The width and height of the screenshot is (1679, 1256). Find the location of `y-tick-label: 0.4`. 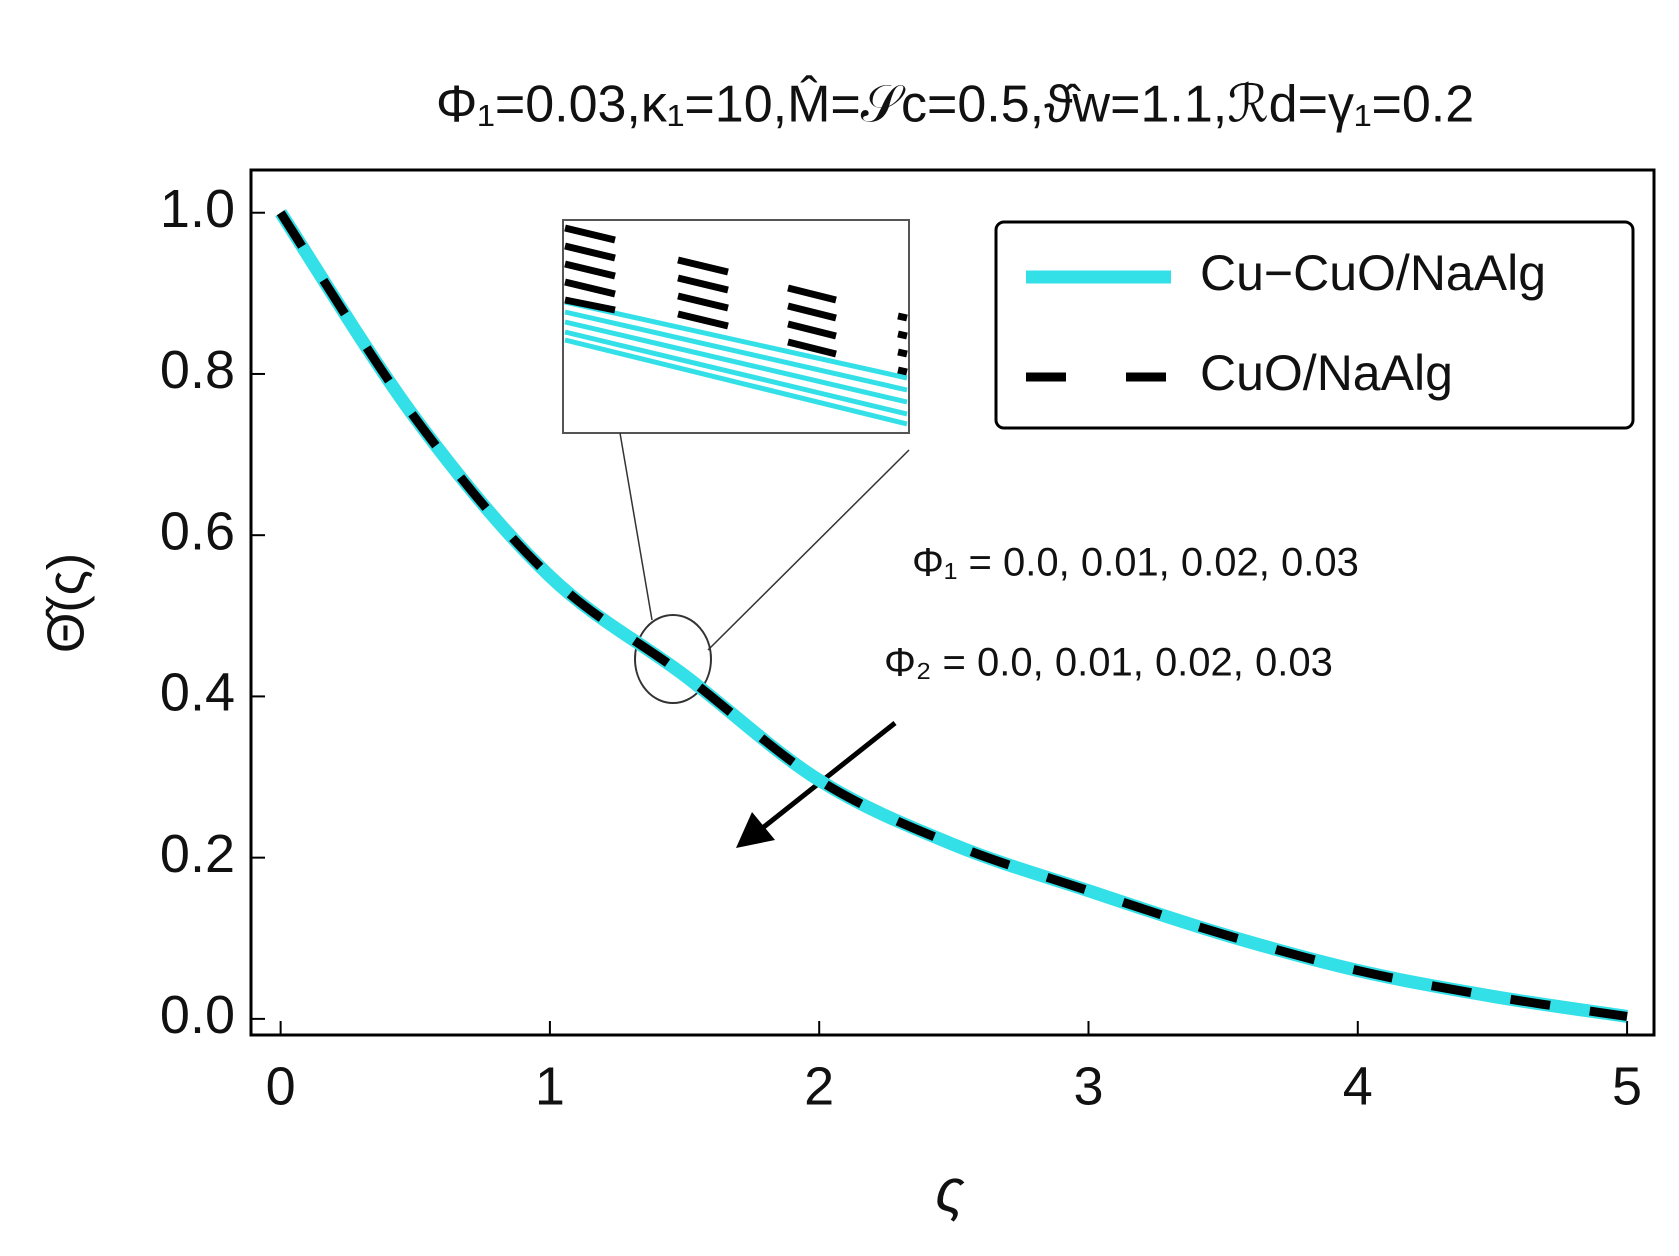

y-tick-label: 0.4 is located at coordinates (197, 693).